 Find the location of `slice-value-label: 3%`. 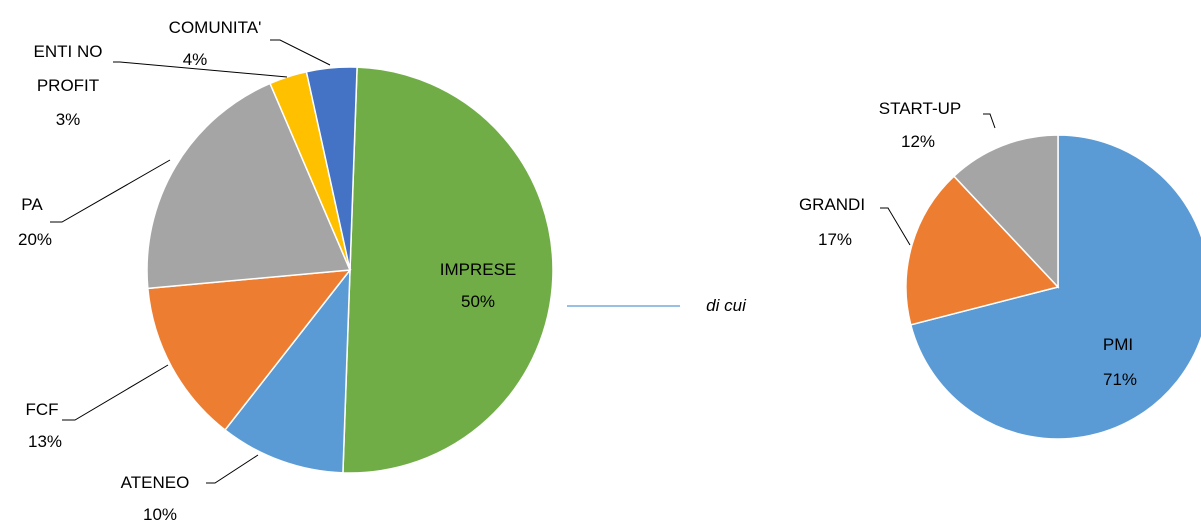

slice-value-label: 3% is located at coordinates (68, 119).